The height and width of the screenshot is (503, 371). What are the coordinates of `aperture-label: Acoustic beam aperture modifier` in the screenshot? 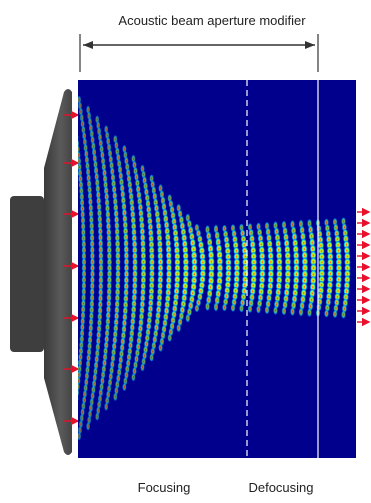 It's located at (212, 20).